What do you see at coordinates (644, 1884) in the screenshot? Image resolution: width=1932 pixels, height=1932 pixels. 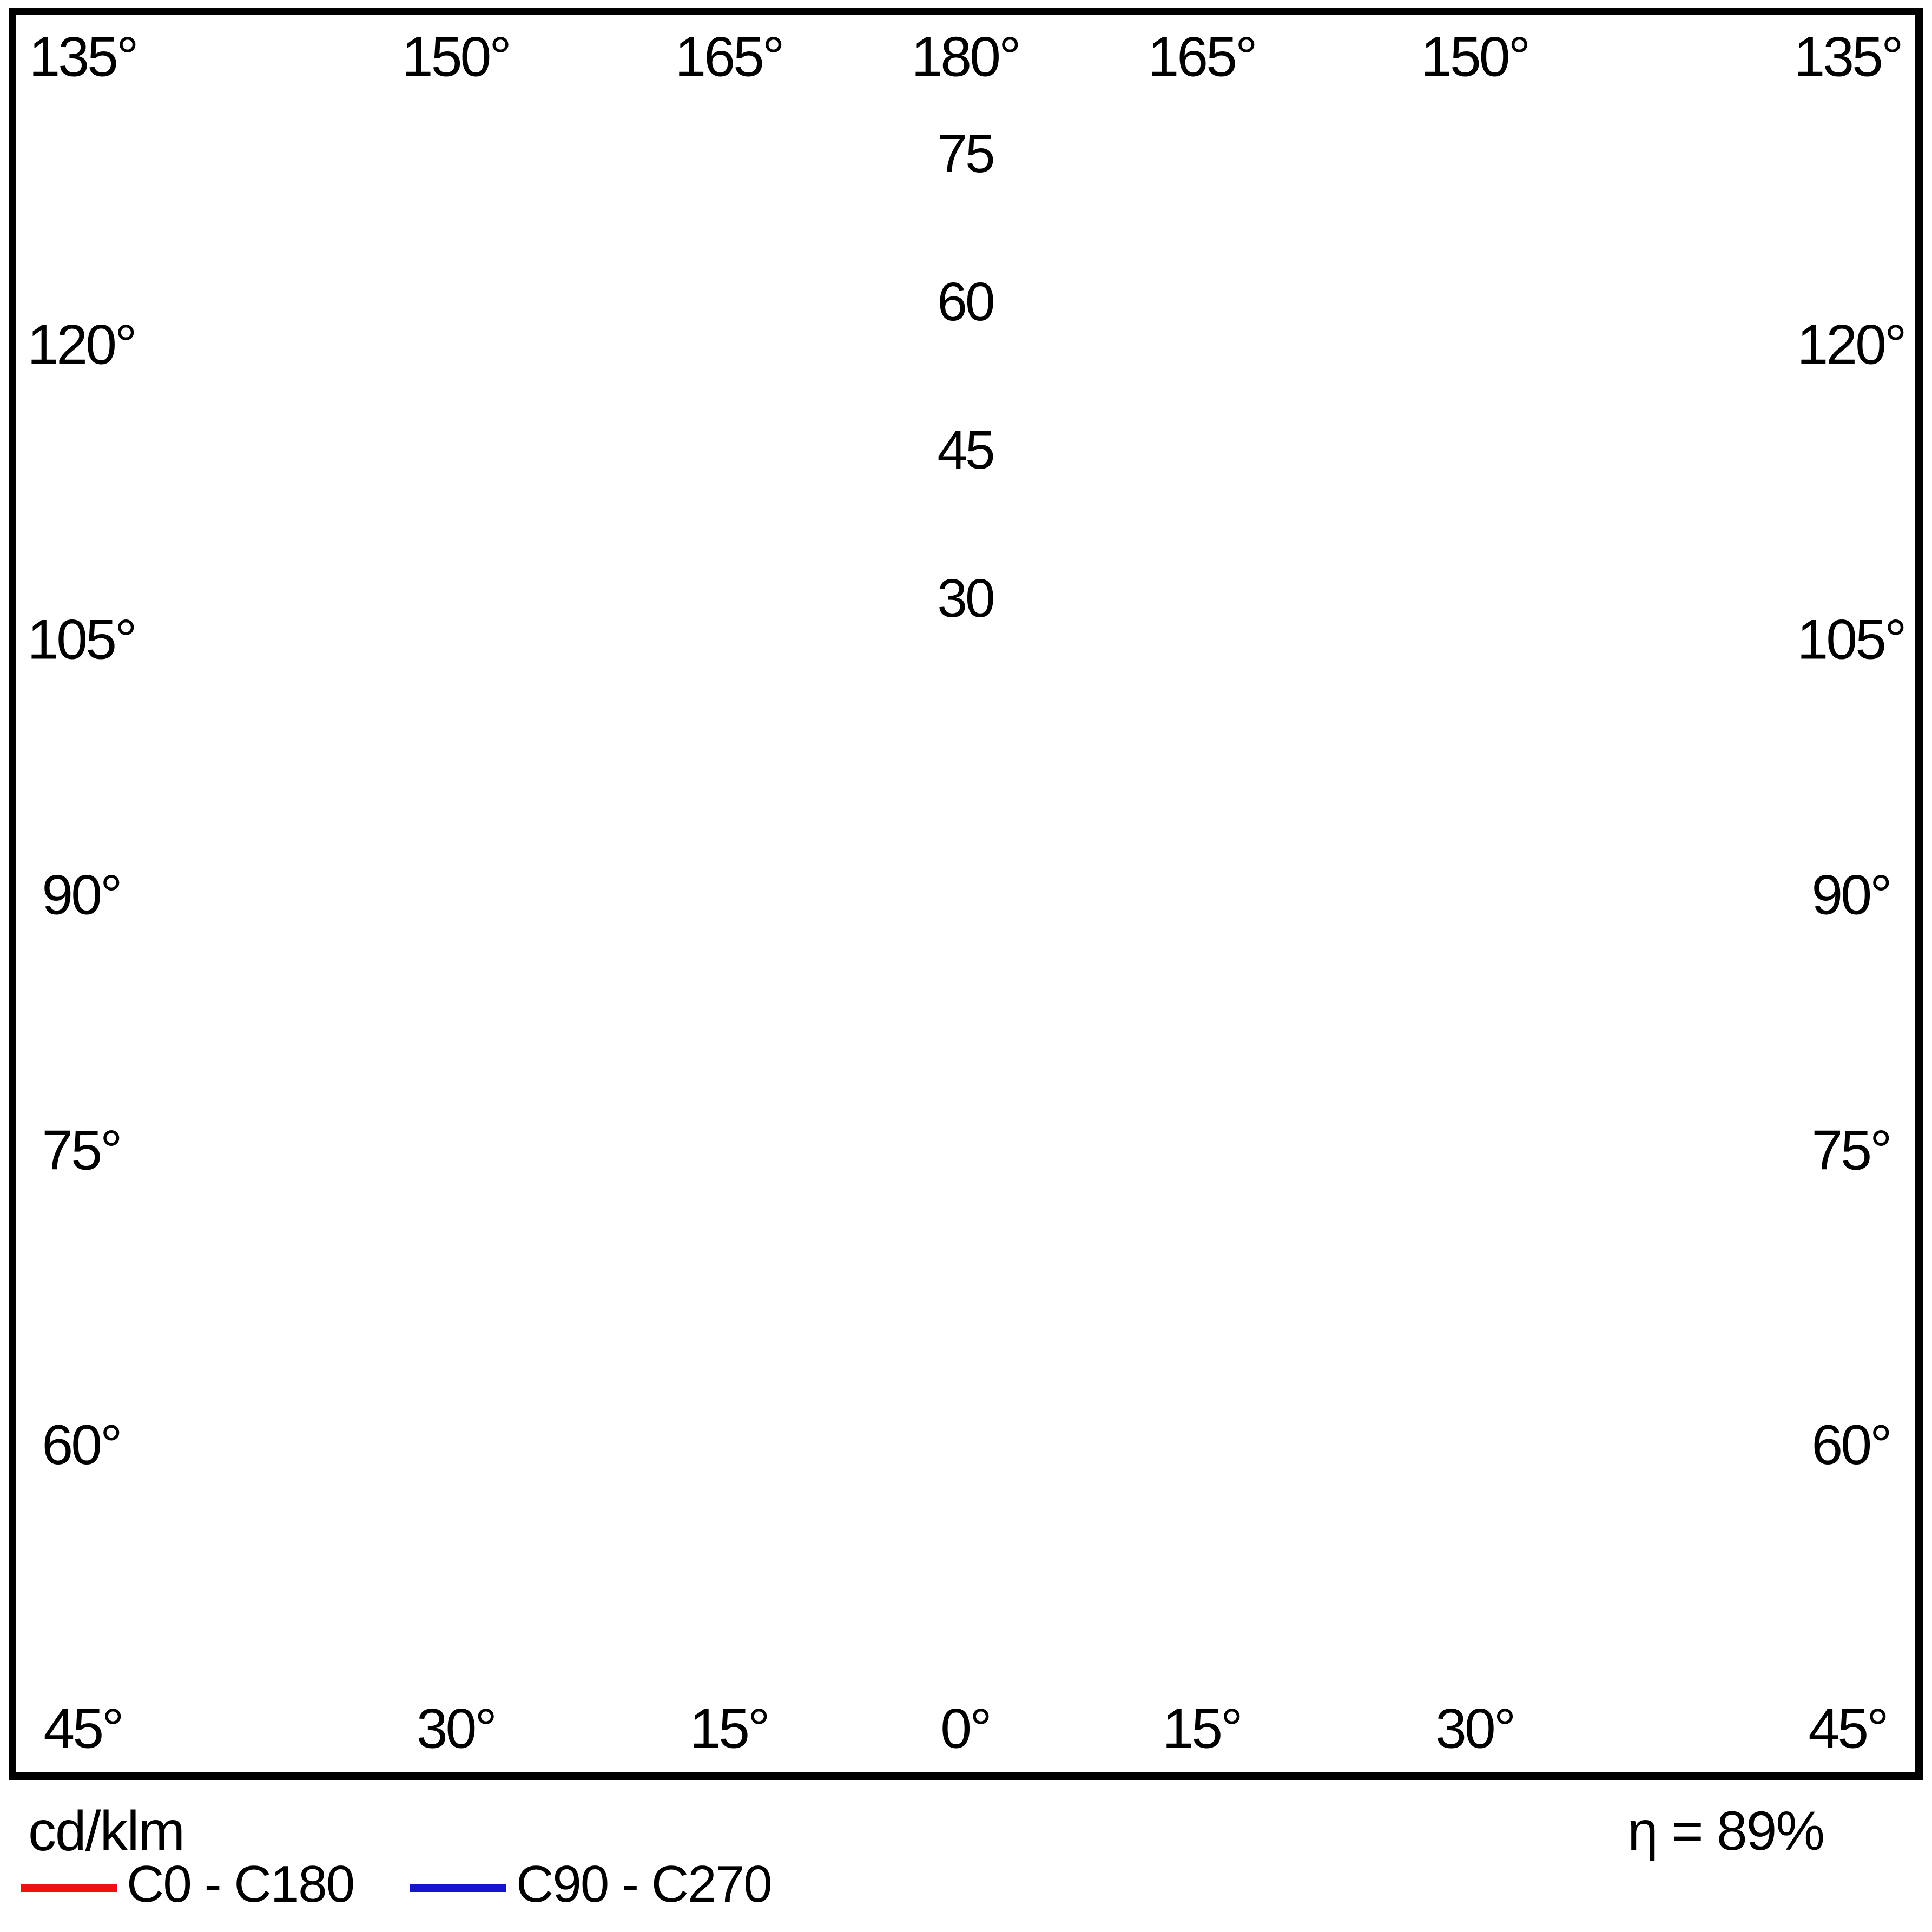 I see `legend-label-c90-c270: C90 - C270` at bounding box center [644, 1884].